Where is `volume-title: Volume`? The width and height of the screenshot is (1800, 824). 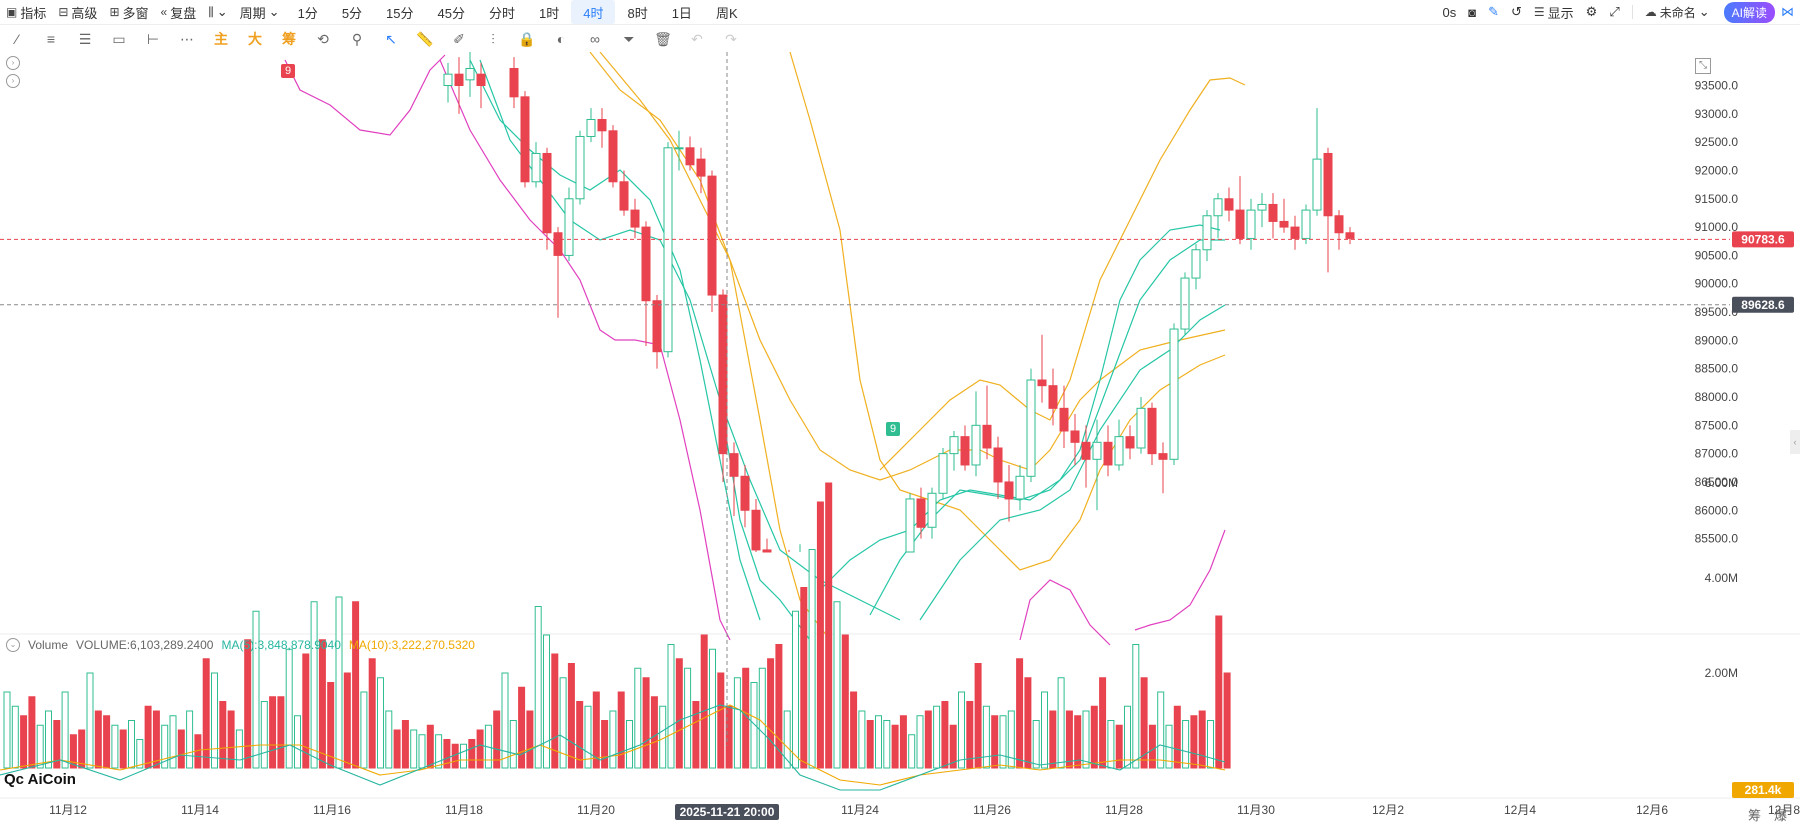 volume-title: Volume is located at coordinates (48, 645).